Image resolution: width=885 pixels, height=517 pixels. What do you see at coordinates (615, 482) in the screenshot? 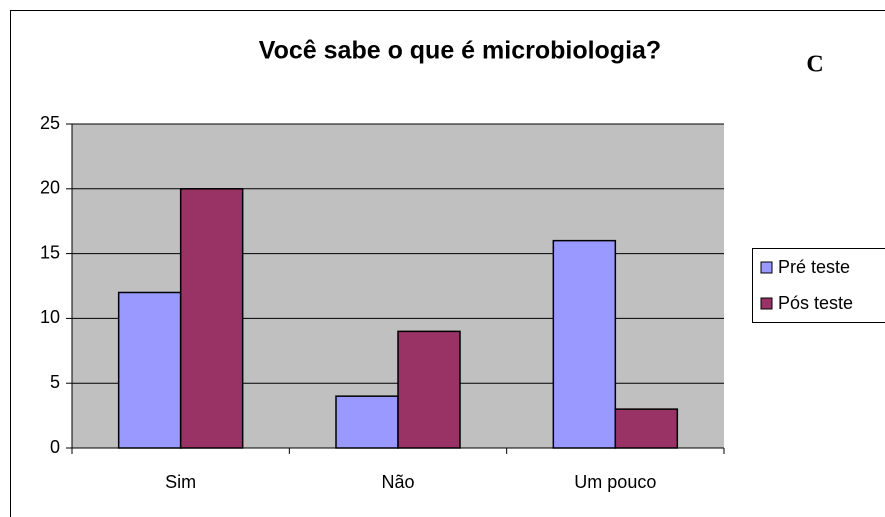
I see `x-tick-label: Um pouco` at bounding box center [615, 482].